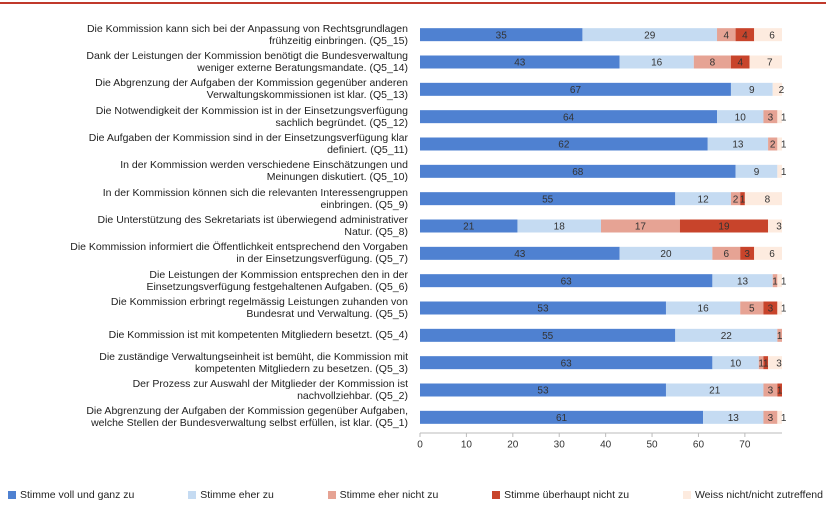 Image resolution: width=826 pixels, height=511 pixels. I want to click on data-label: 8, so click(713, 63).